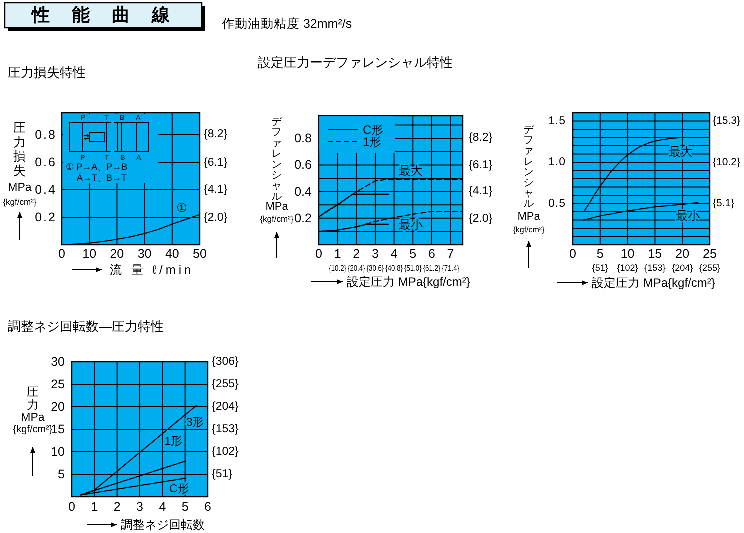 Image resolution: width=744 pixels, height=533 pixels. I want to click on text: 性能曲線, so click(111, 15).